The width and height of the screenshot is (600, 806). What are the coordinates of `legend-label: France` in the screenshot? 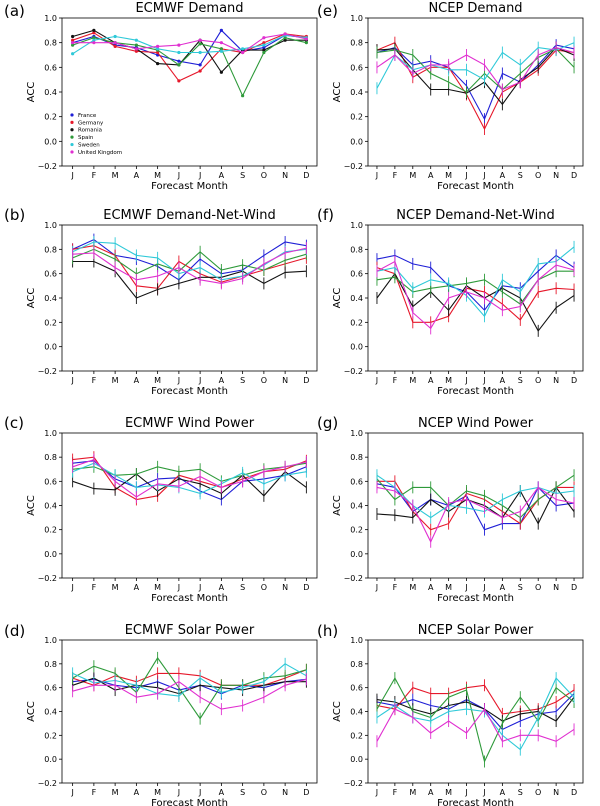 It's located at (87, 116).